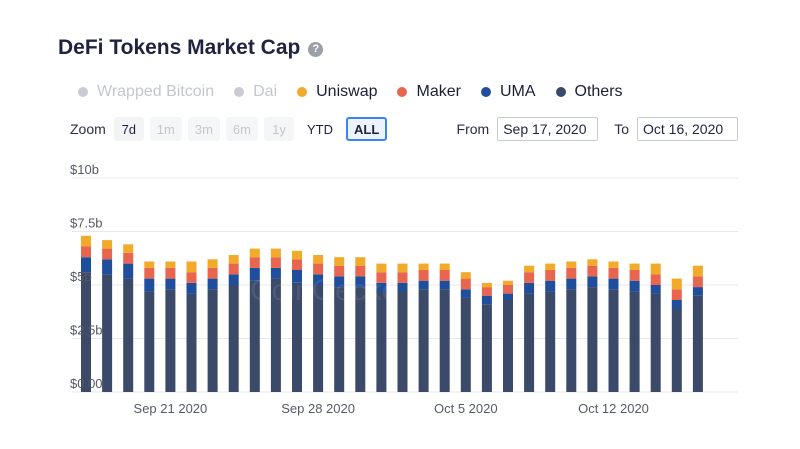 This screenshot has height=449, width=800. What do you see at coordinates (429, 92) in the screenshot?
I see `legend-item-maker: Maker` at bounding box center [429, 92].